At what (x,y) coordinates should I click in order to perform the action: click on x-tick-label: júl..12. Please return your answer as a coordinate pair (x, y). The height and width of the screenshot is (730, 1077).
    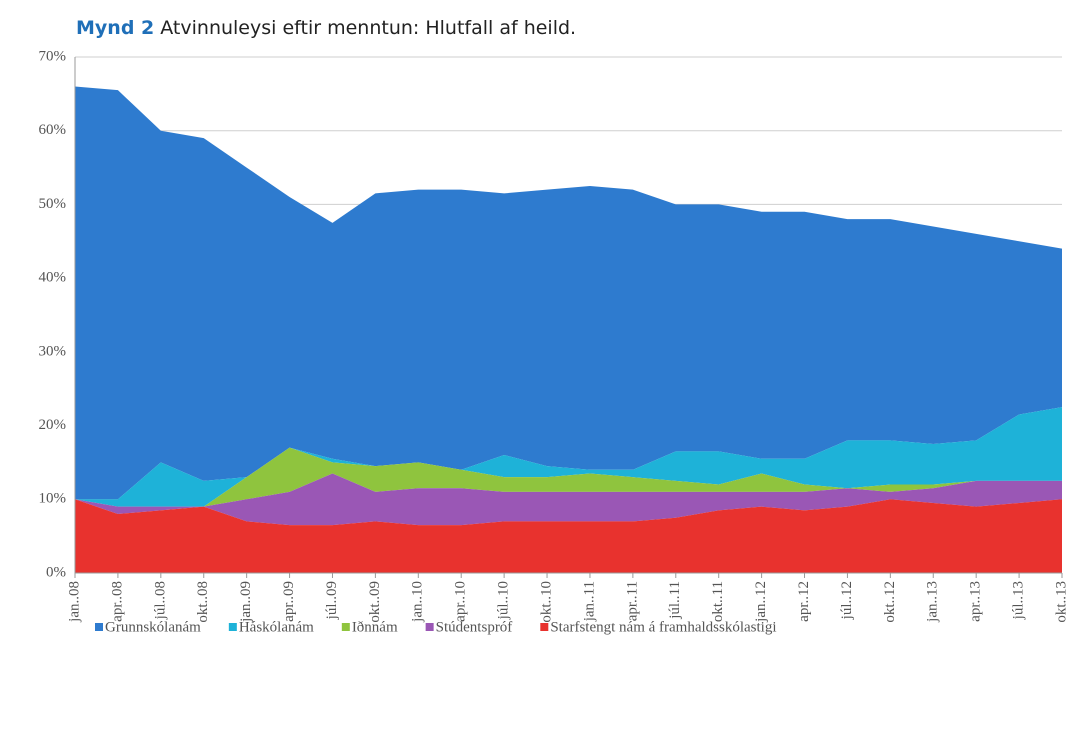
    Looking at the image, I should click on (847, 600).